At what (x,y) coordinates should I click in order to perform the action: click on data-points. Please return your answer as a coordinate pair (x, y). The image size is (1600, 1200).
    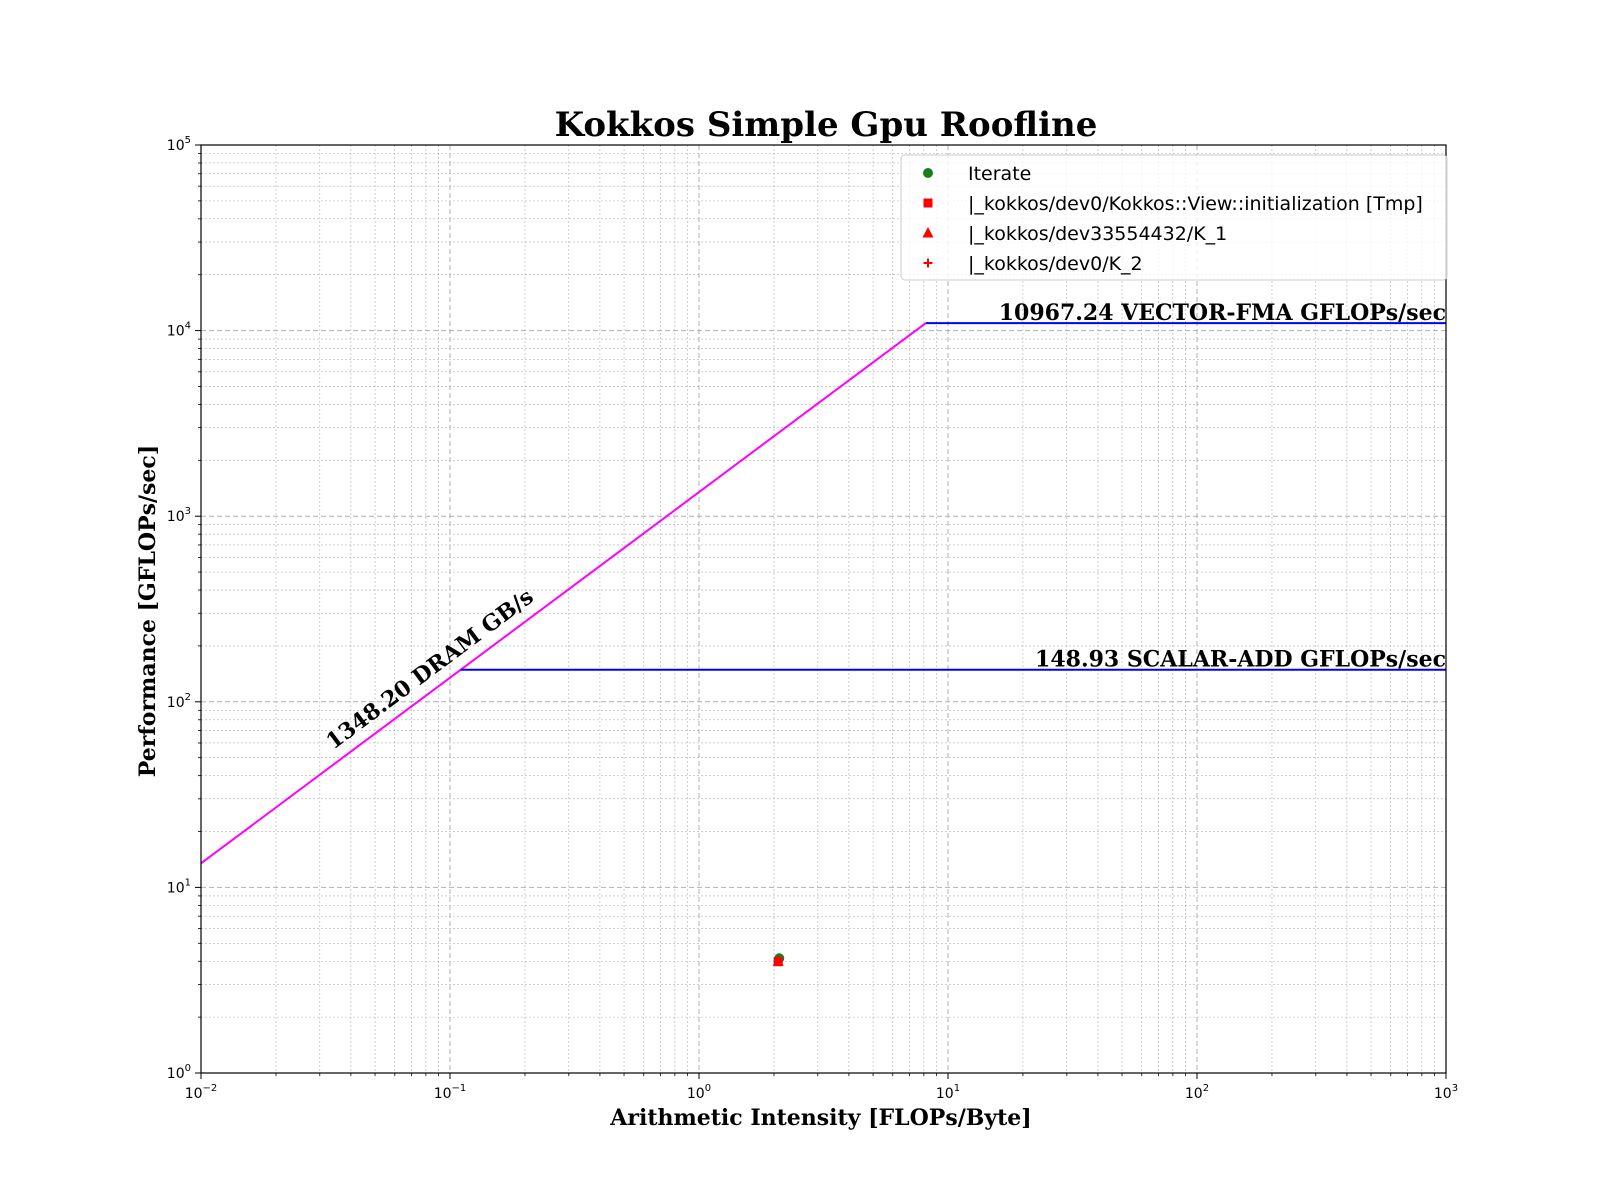
    Looking at the image, I should click on (778, 960).